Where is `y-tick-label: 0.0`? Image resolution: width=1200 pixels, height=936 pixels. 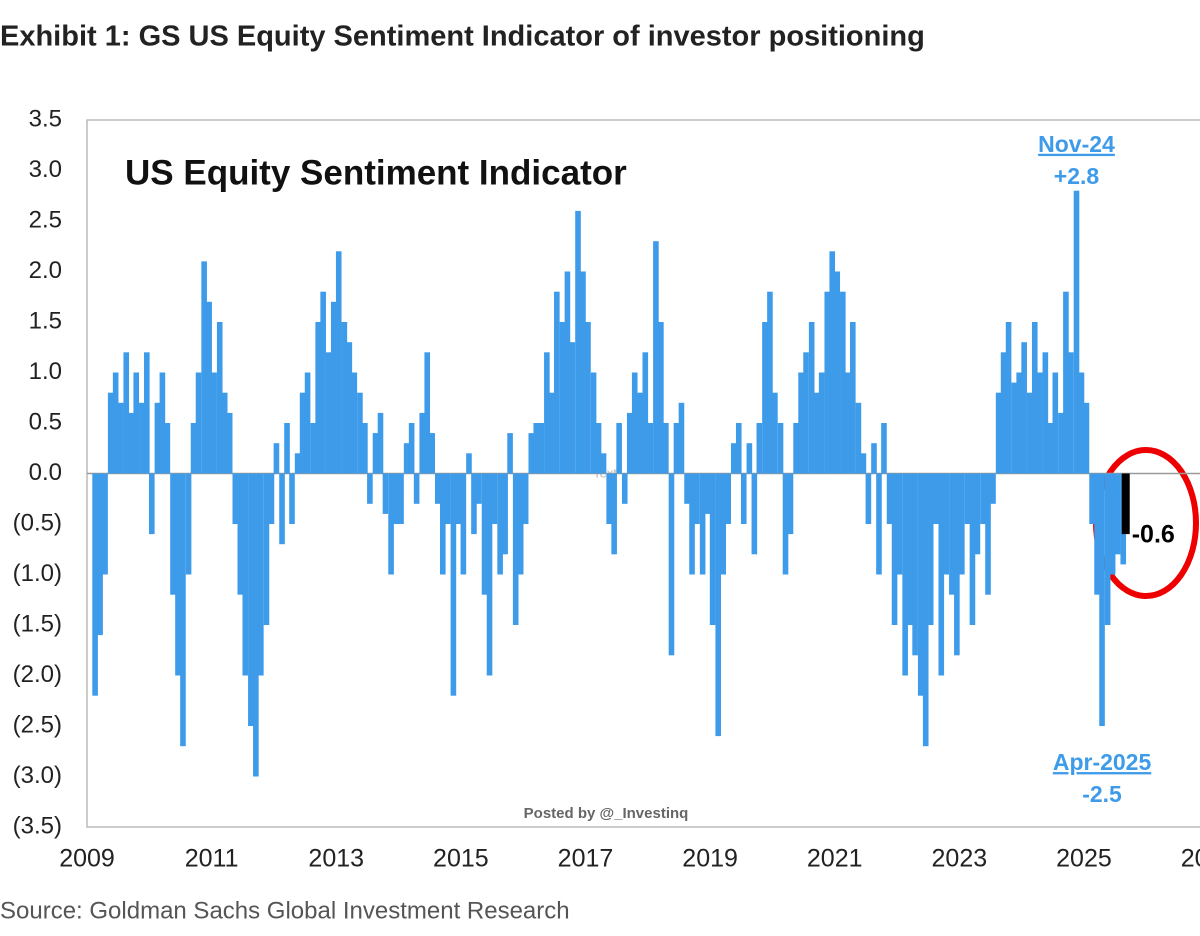 y-tick-label: 0.0 is located at coordinates (45, 472).